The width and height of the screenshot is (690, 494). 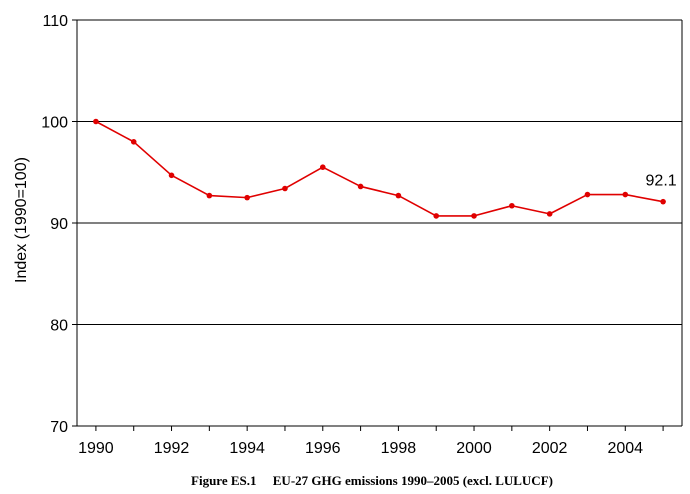 What do you see at coordinates (661, 181) in the screenshot?
I see `data-label-2005: 92.1` at bounding box center [661, 181].